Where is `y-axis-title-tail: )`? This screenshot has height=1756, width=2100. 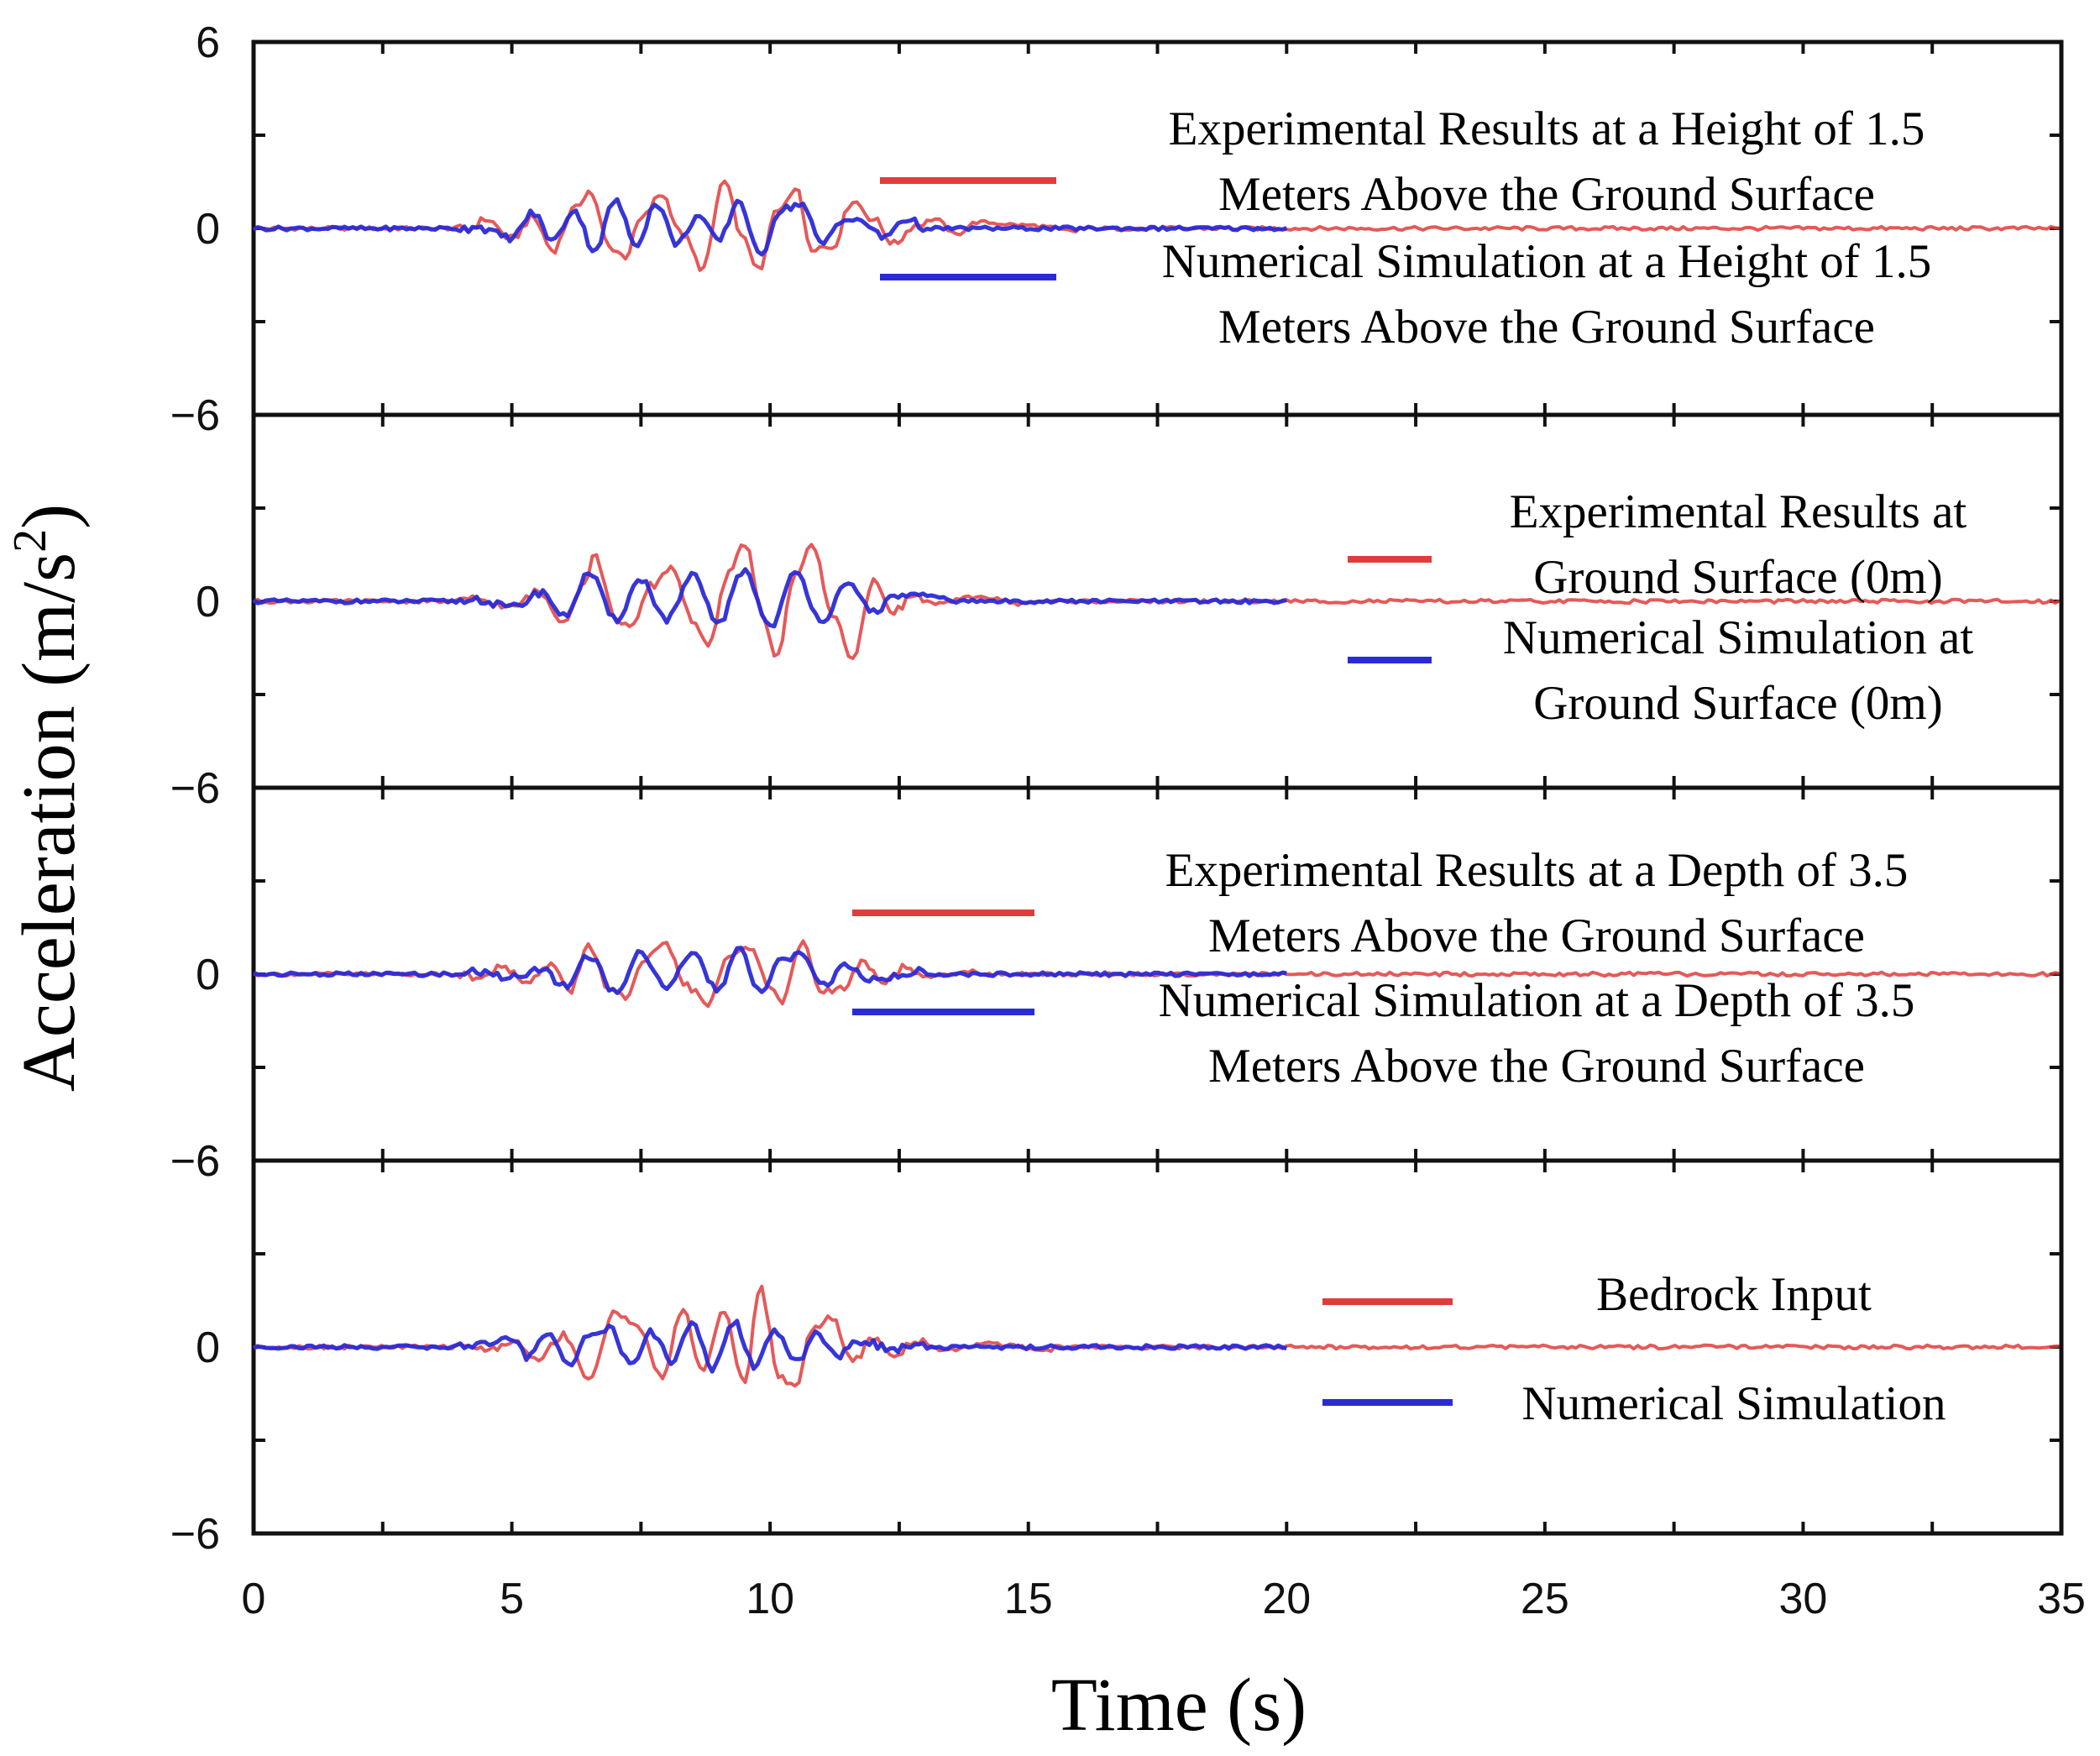 y-axis-title-tail: ) is located at coordinates (50, 516).